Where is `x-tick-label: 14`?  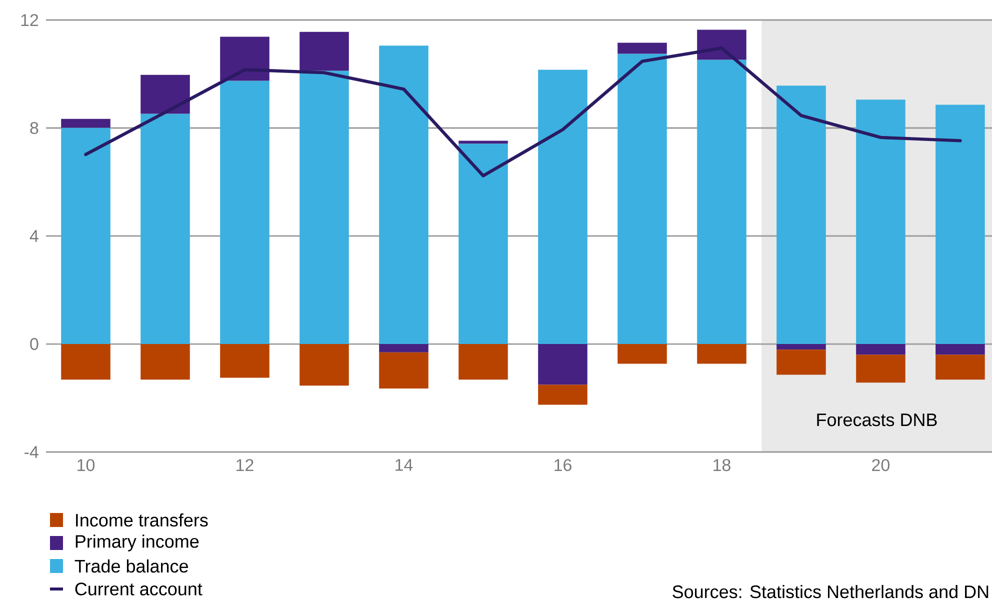
x-tick-label: 14 is located at coordinates (404, 465).